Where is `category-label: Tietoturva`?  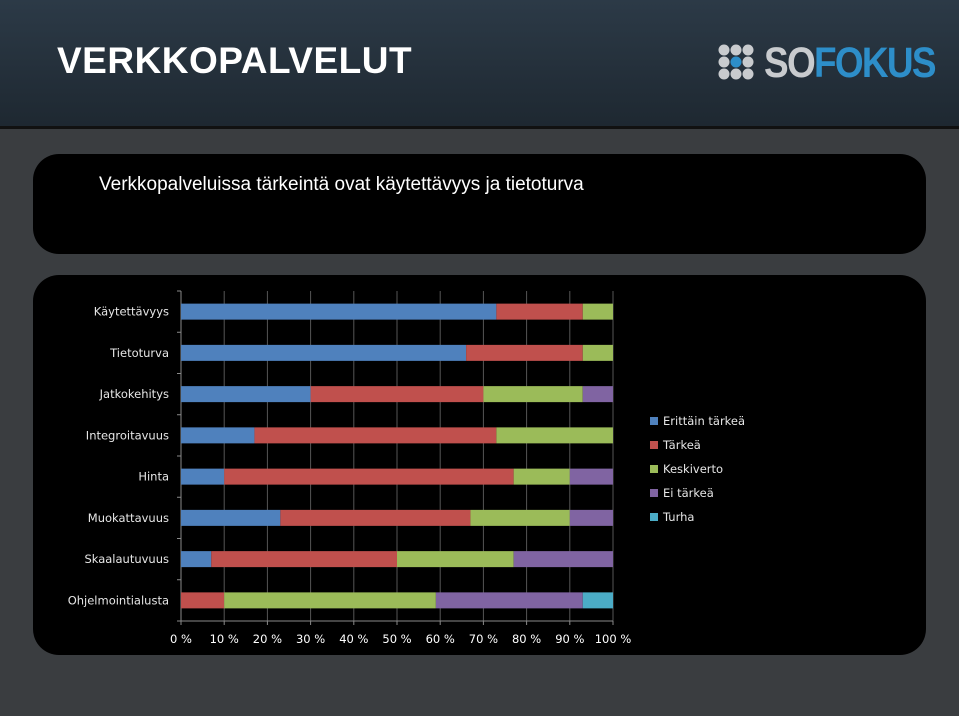 category-label: Tietoturva is located at coordinates (139, 353).